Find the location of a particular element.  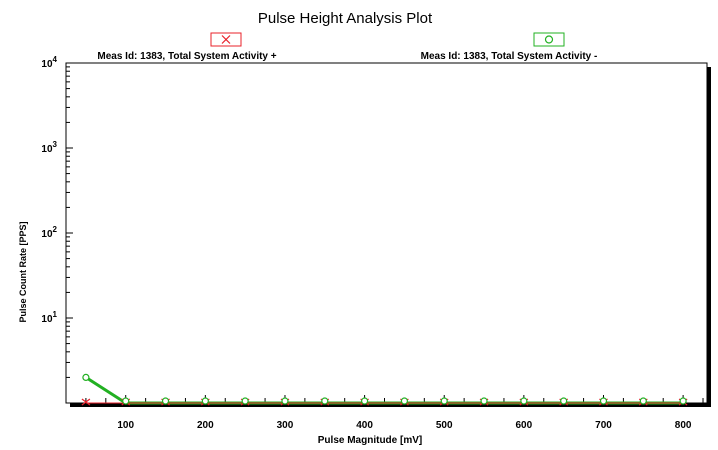

x-tick-label: 700 is located at coordinates (603, 425).